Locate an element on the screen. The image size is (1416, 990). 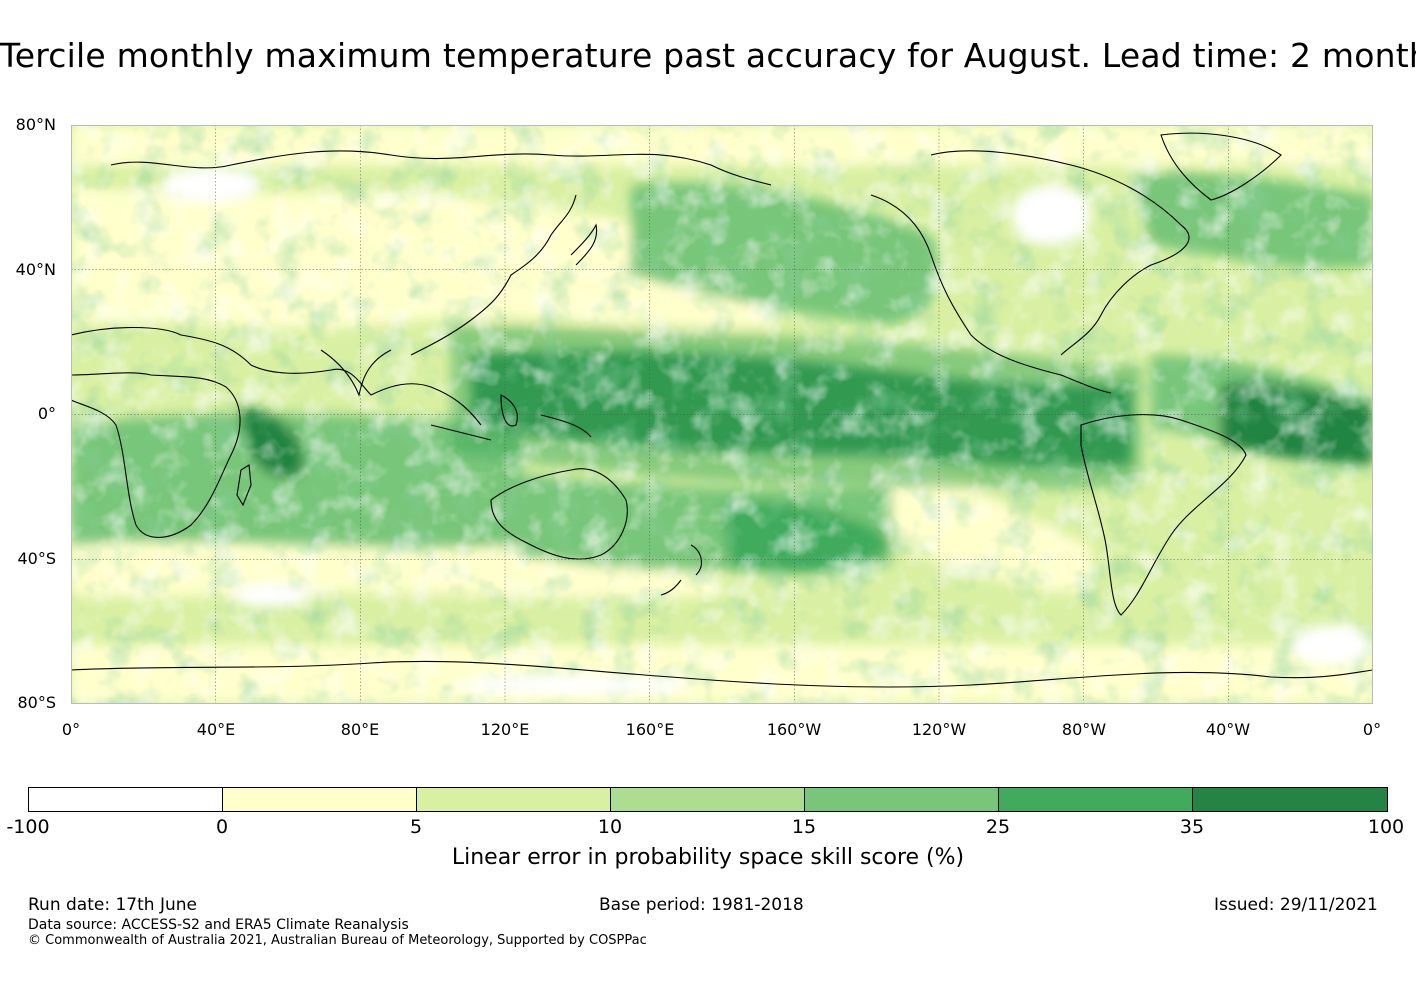
lon-label-120w: 120°W is located at coordinates (939, 729).